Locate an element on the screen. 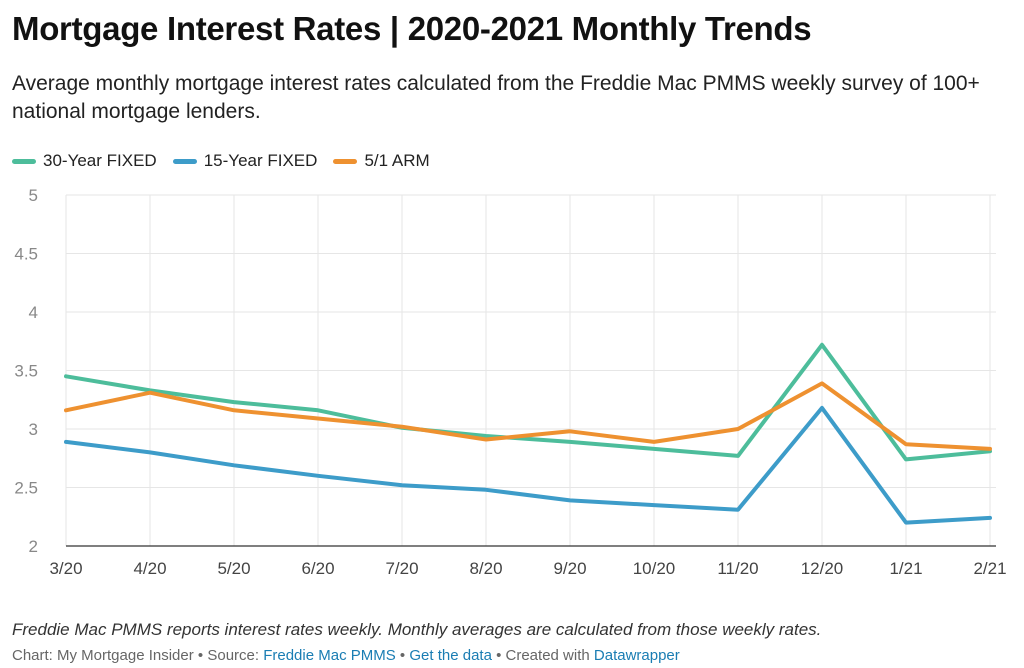 The width and height of the screenshot is (1024, 668). legend-item-30-year-fixed: 30-Year FIXED is located at coordinates (84, 161).